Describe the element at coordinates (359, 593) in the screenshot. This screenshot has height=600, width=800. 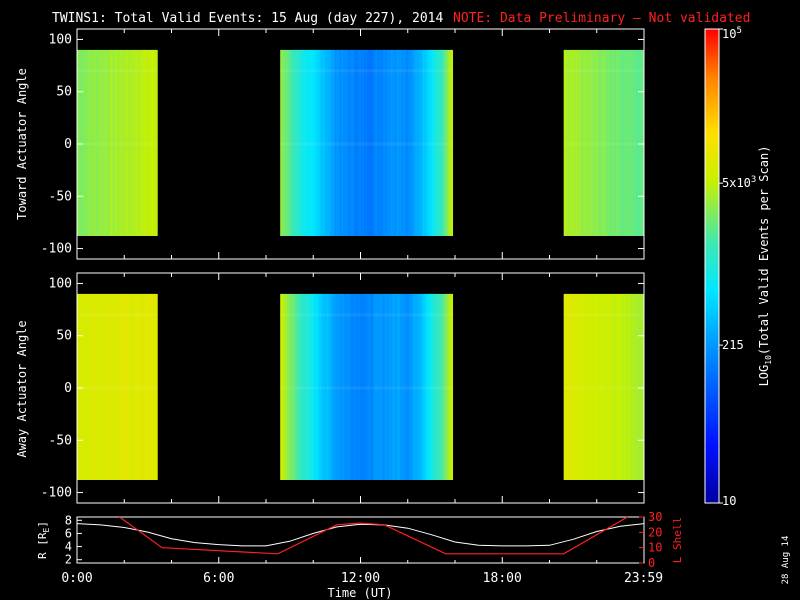
I see `time-axis-label: Time (UT)` at that location.